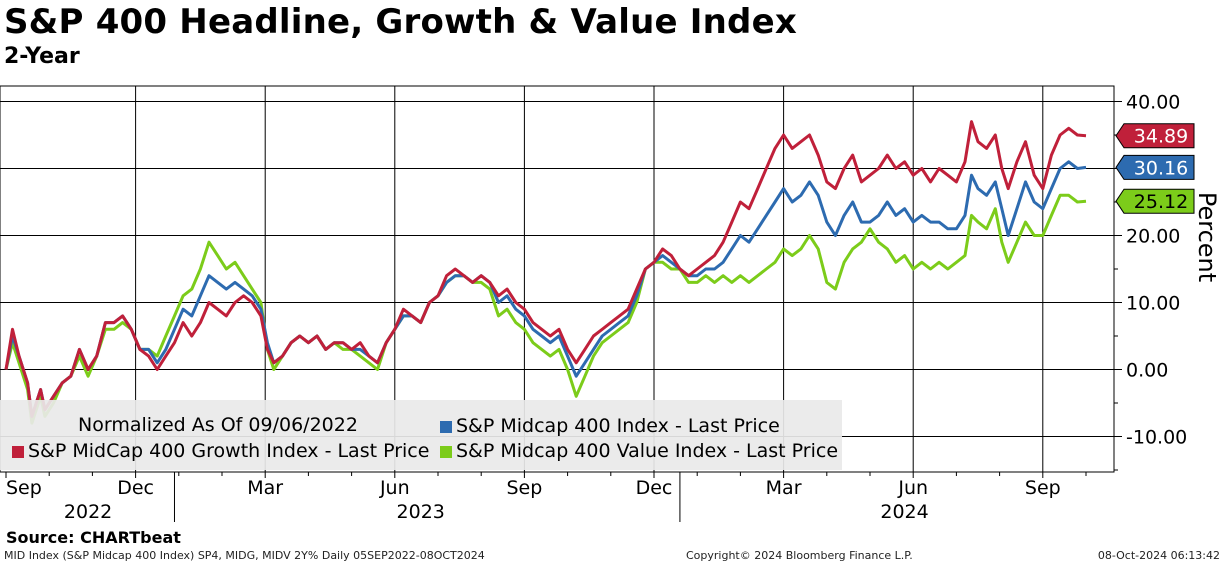 Image resolution: width=1224 pixels, height=566 pixels. I want to click on y-axis-label: Percent, so click(1207, 237).